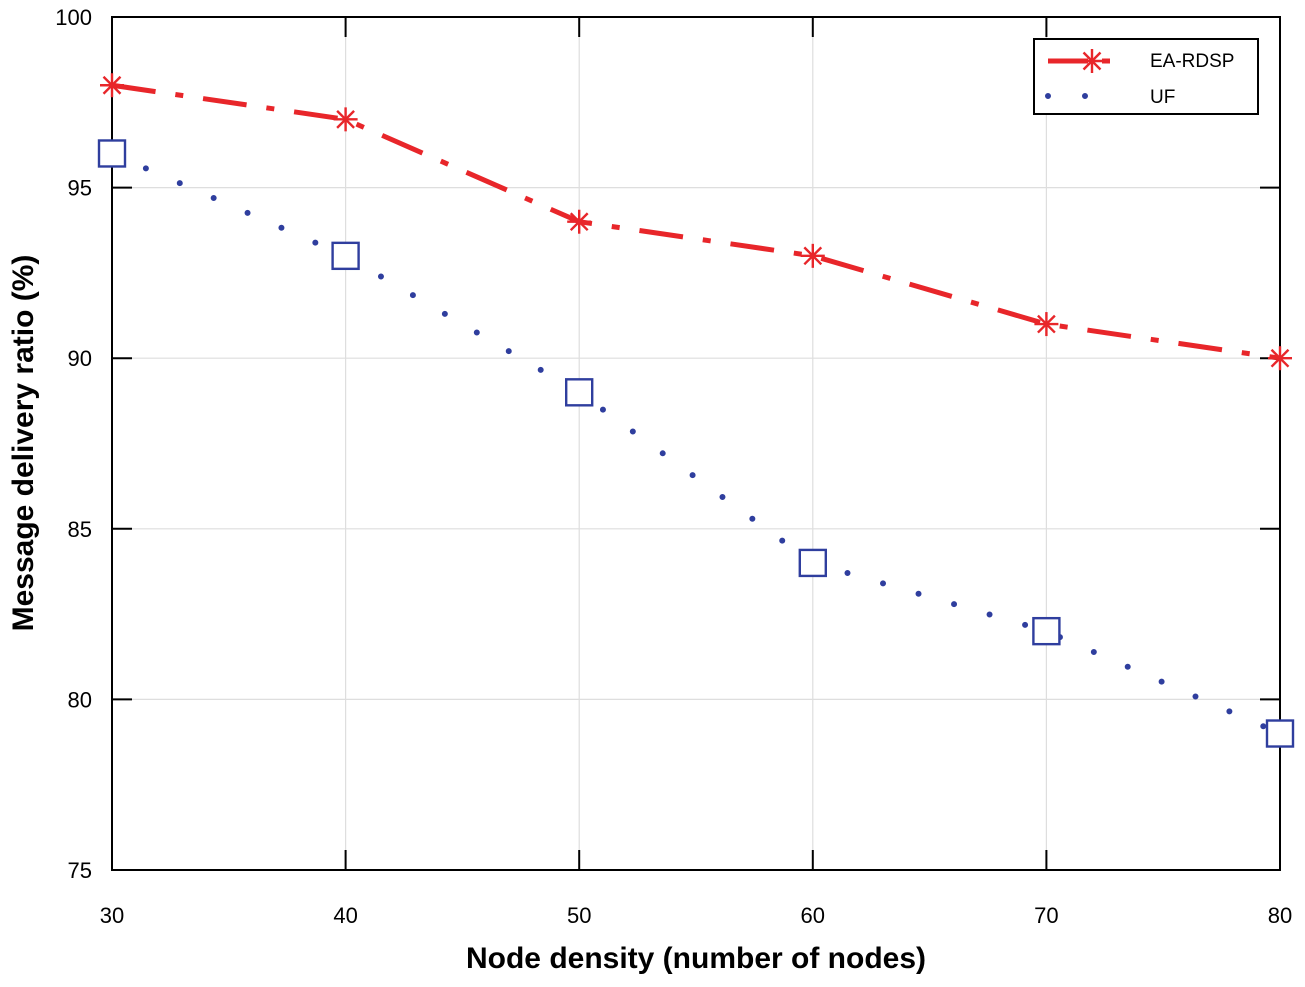 The width and height of the screenshot is (1305, 987). I want to click on y-tick-label-100: 100, so click(73, 17).